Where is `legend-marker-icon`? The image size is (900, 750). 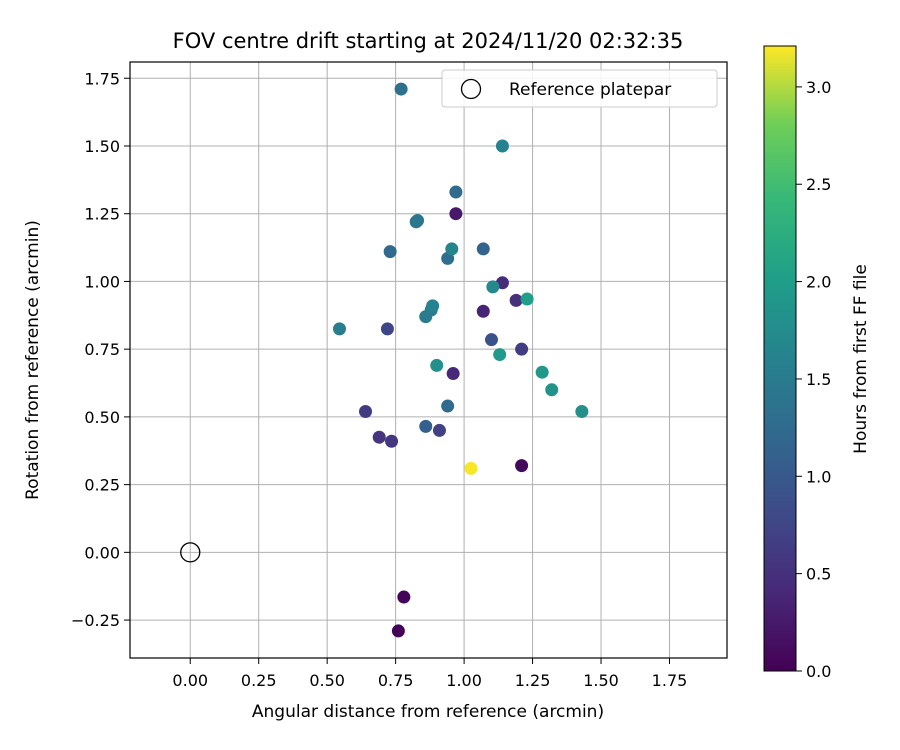
legend-marker-icon is located at coordinates (471, 89).